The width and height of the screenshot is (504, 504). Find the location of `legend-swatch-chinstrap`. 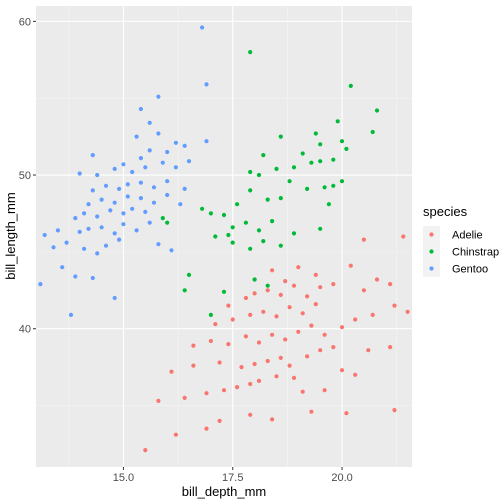

legend-swatch-chinstrap is located at coordinates (431, 251).